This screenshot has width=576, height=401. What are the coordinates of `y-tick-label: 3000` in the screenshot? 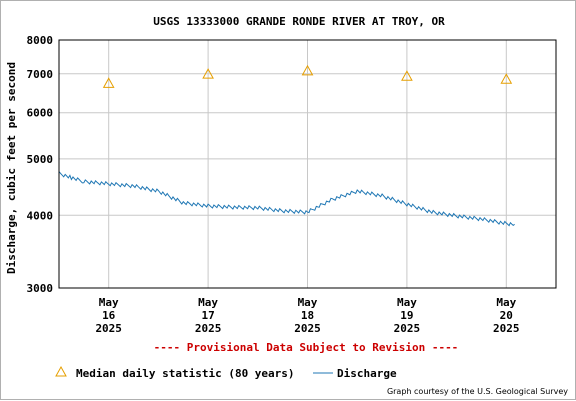 It's located at (40, 288).